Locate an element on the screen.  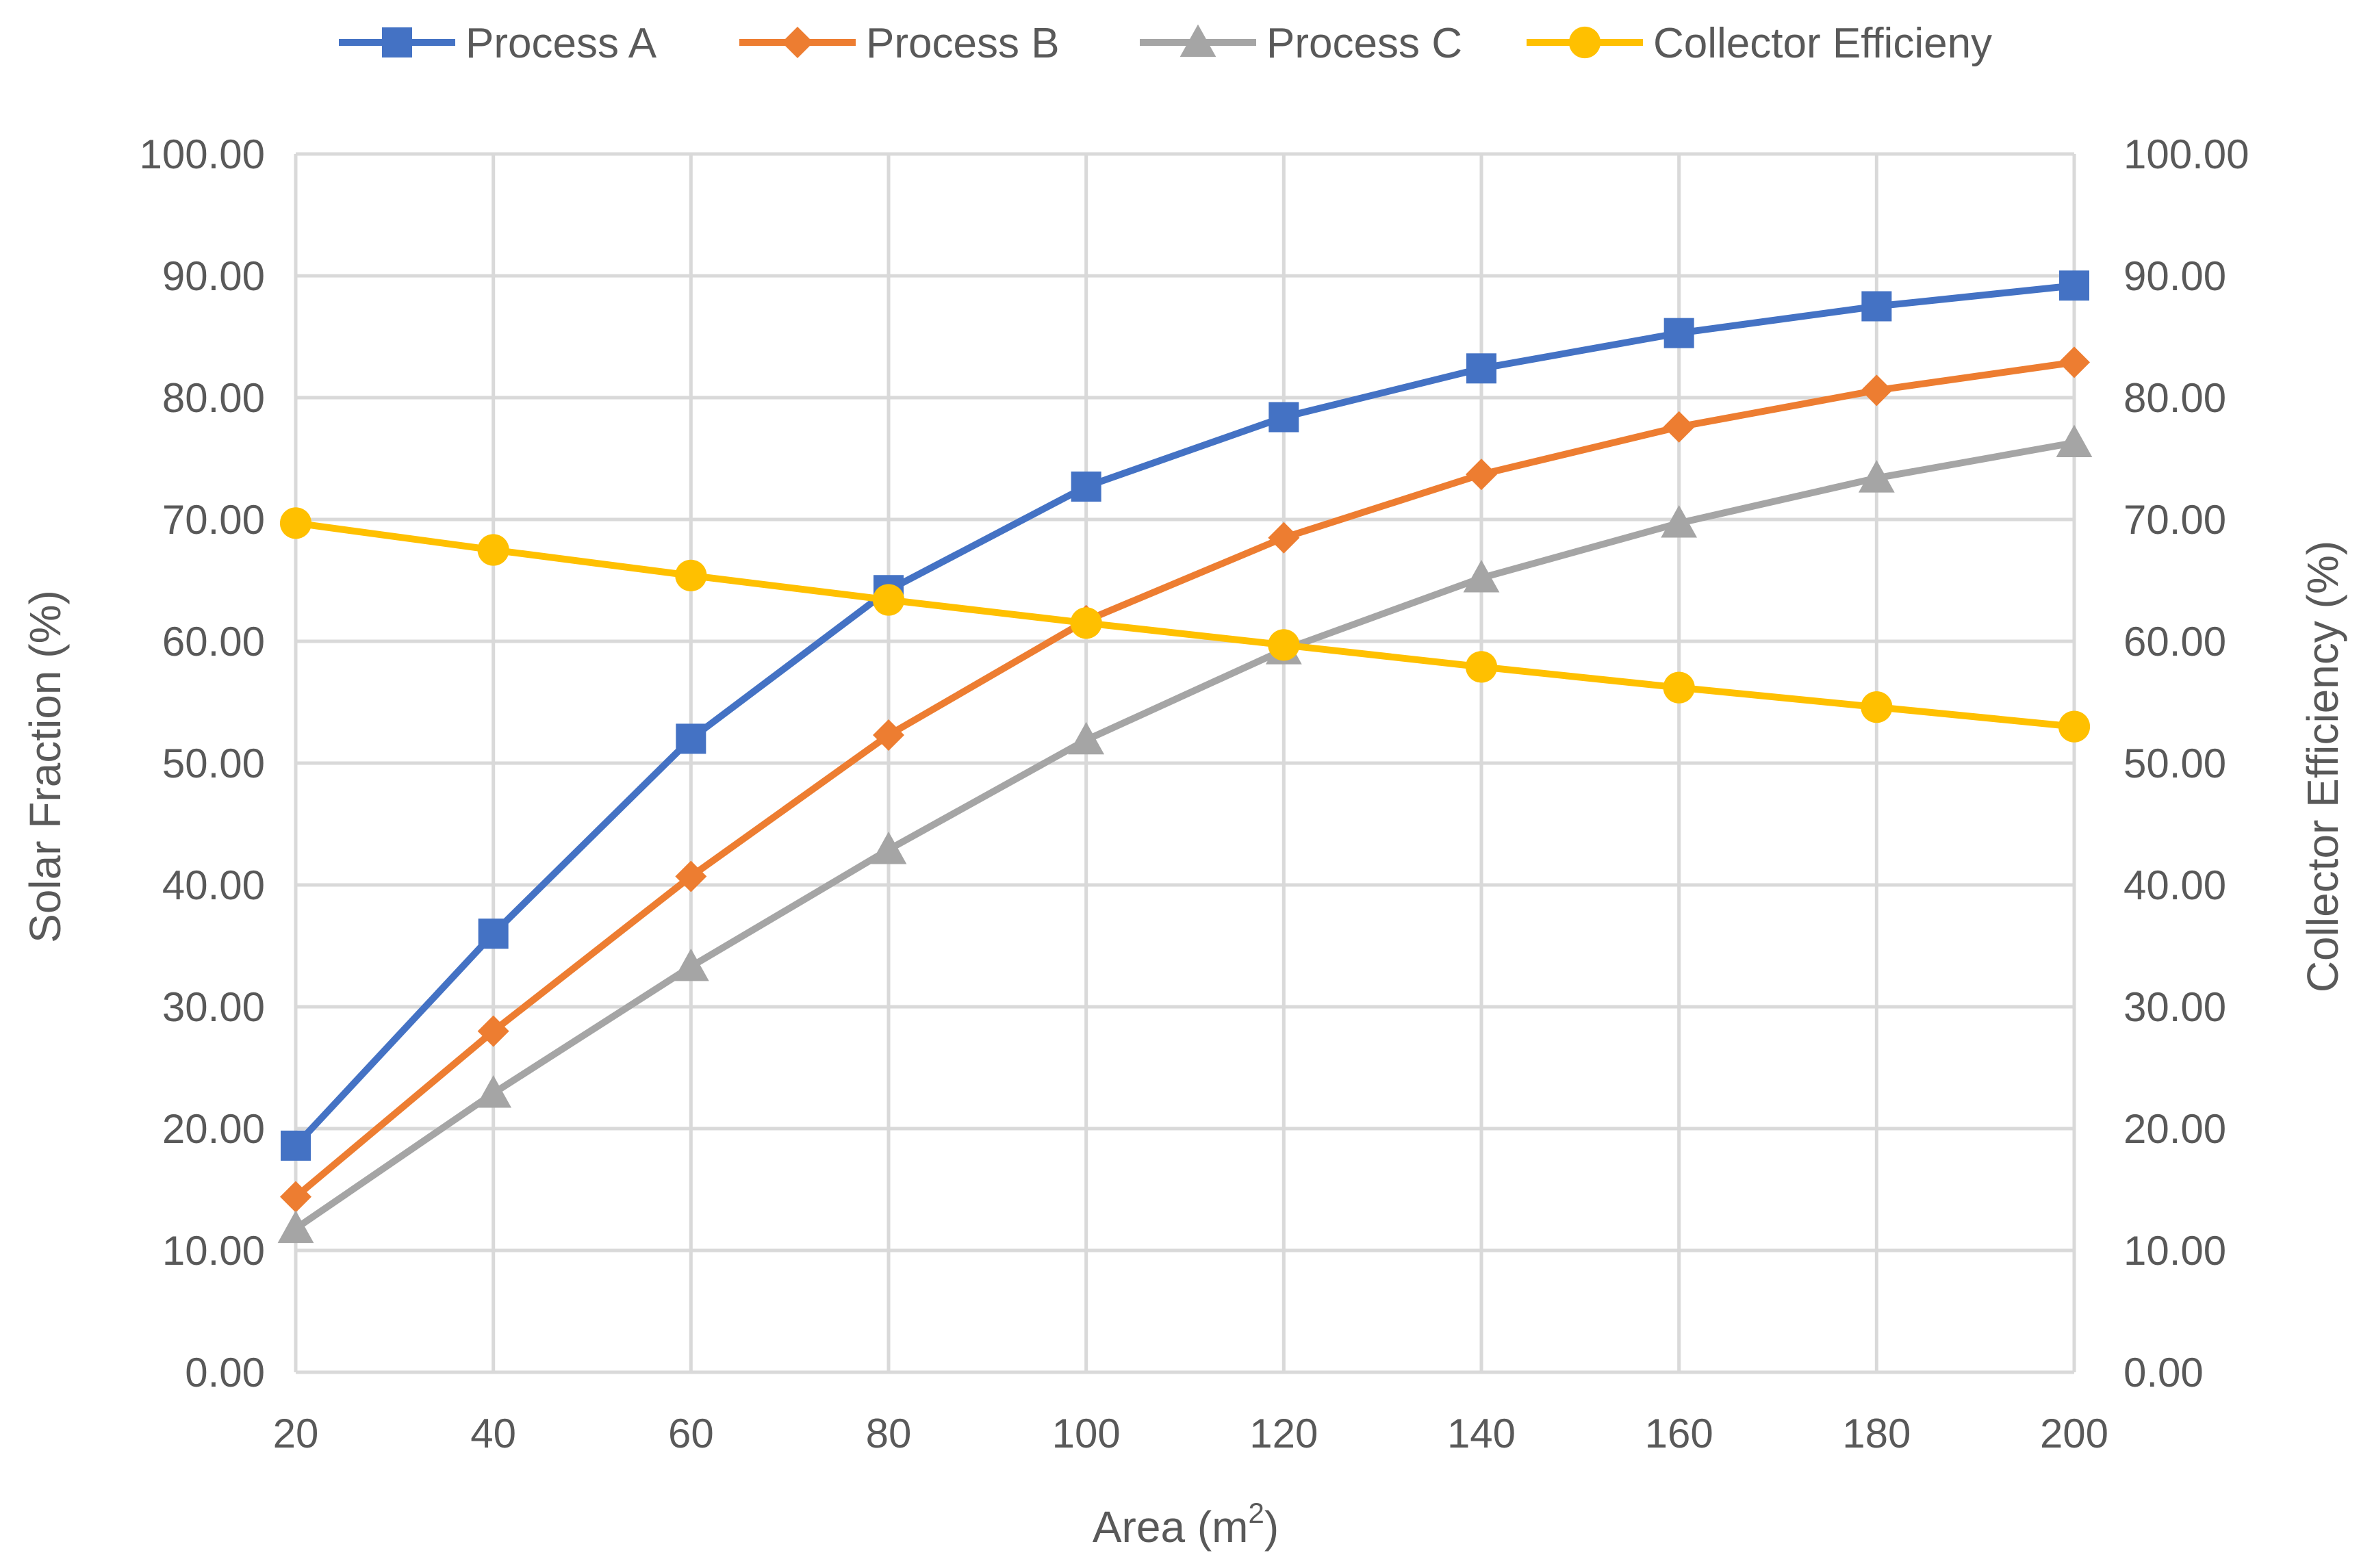
legend-item: Process A is located at coordinates (498, 43).